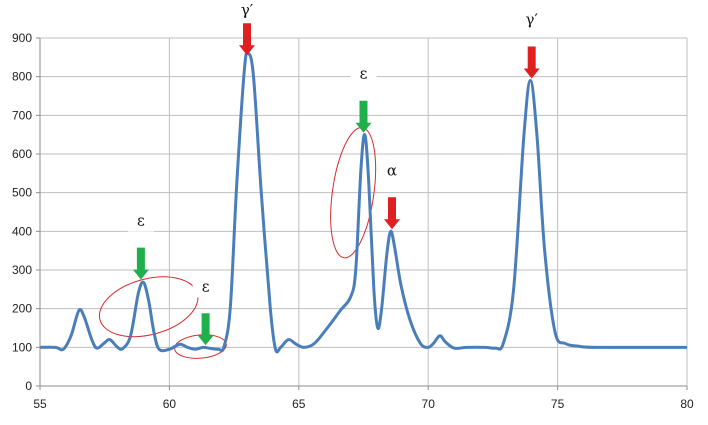  What do you see at coordinates (28, 386) in the screenshot?
I see `y-tick-label: 0` at bounding box center [28, 386].